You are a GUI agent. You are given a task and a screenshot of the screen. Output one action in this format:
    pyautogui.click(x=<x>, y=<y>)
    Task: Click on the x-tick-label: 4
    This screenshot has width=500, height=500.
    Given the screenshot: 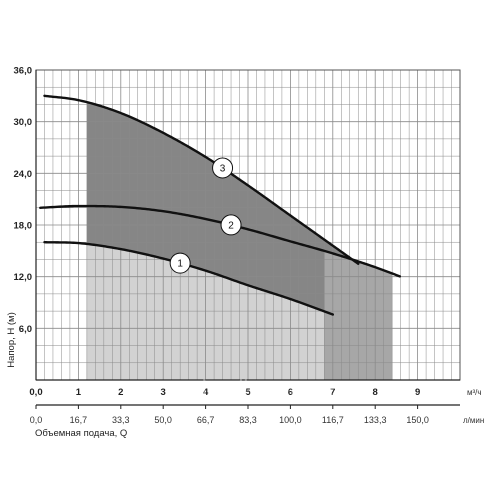 What is the action you would take?
    pyautogui.click(x=206, y=392)
    